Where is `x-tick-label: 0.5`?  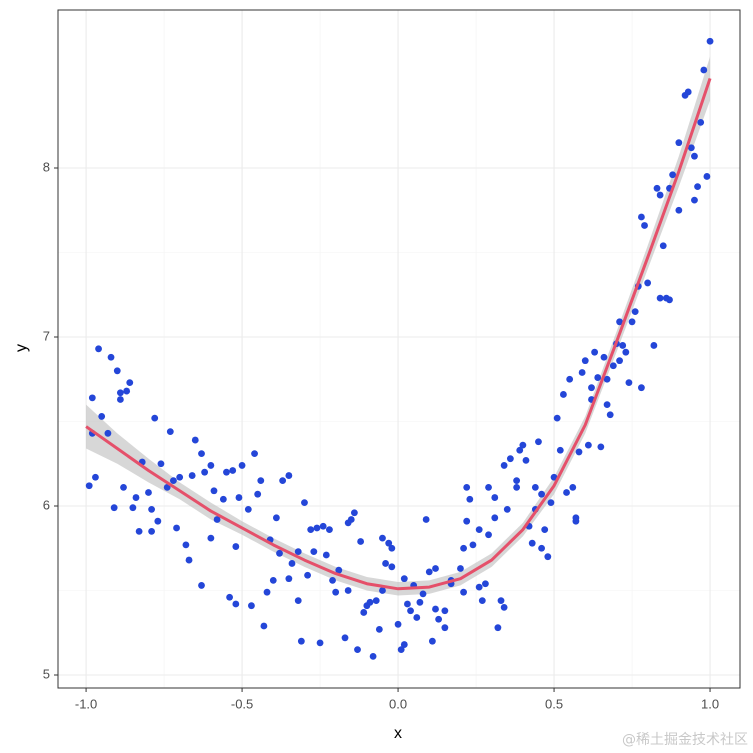 x-tick-label: 0.5 is located at coordinates (554, 703).